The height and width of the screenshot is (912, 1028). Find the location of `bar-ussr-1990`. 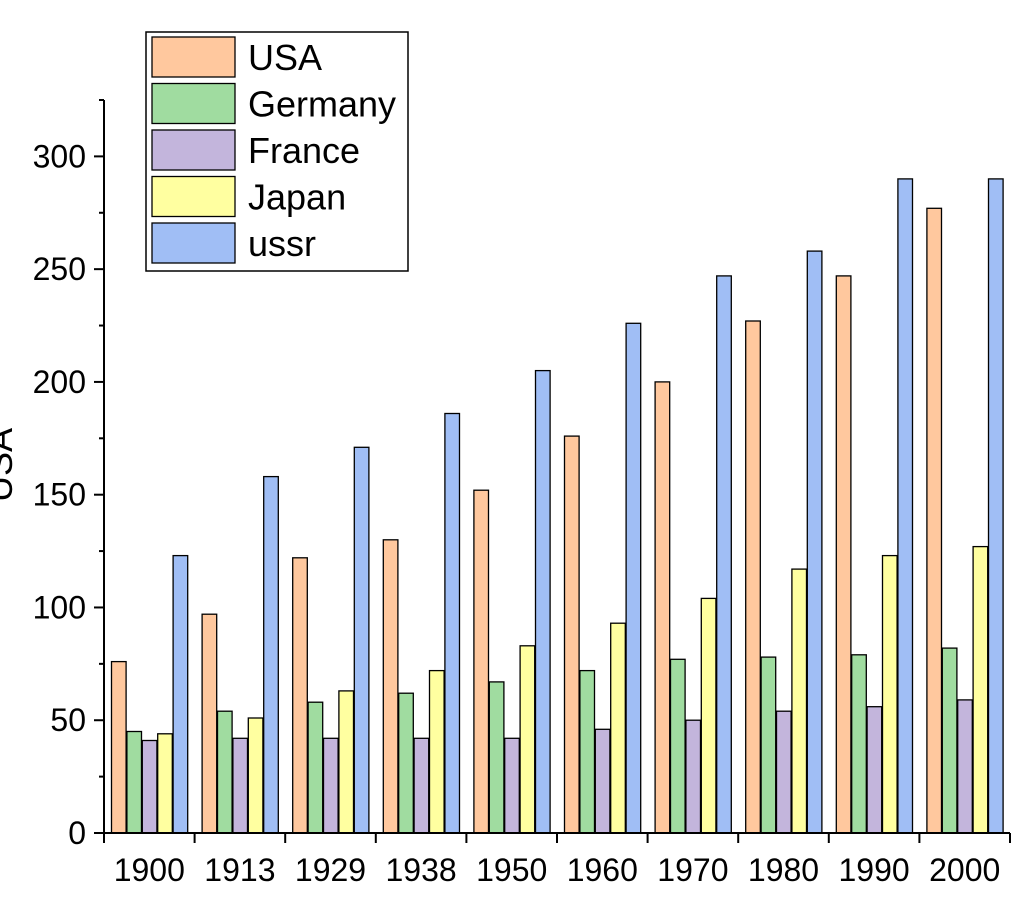

bar-ussr-1990 is located at coordinates (905, 506).